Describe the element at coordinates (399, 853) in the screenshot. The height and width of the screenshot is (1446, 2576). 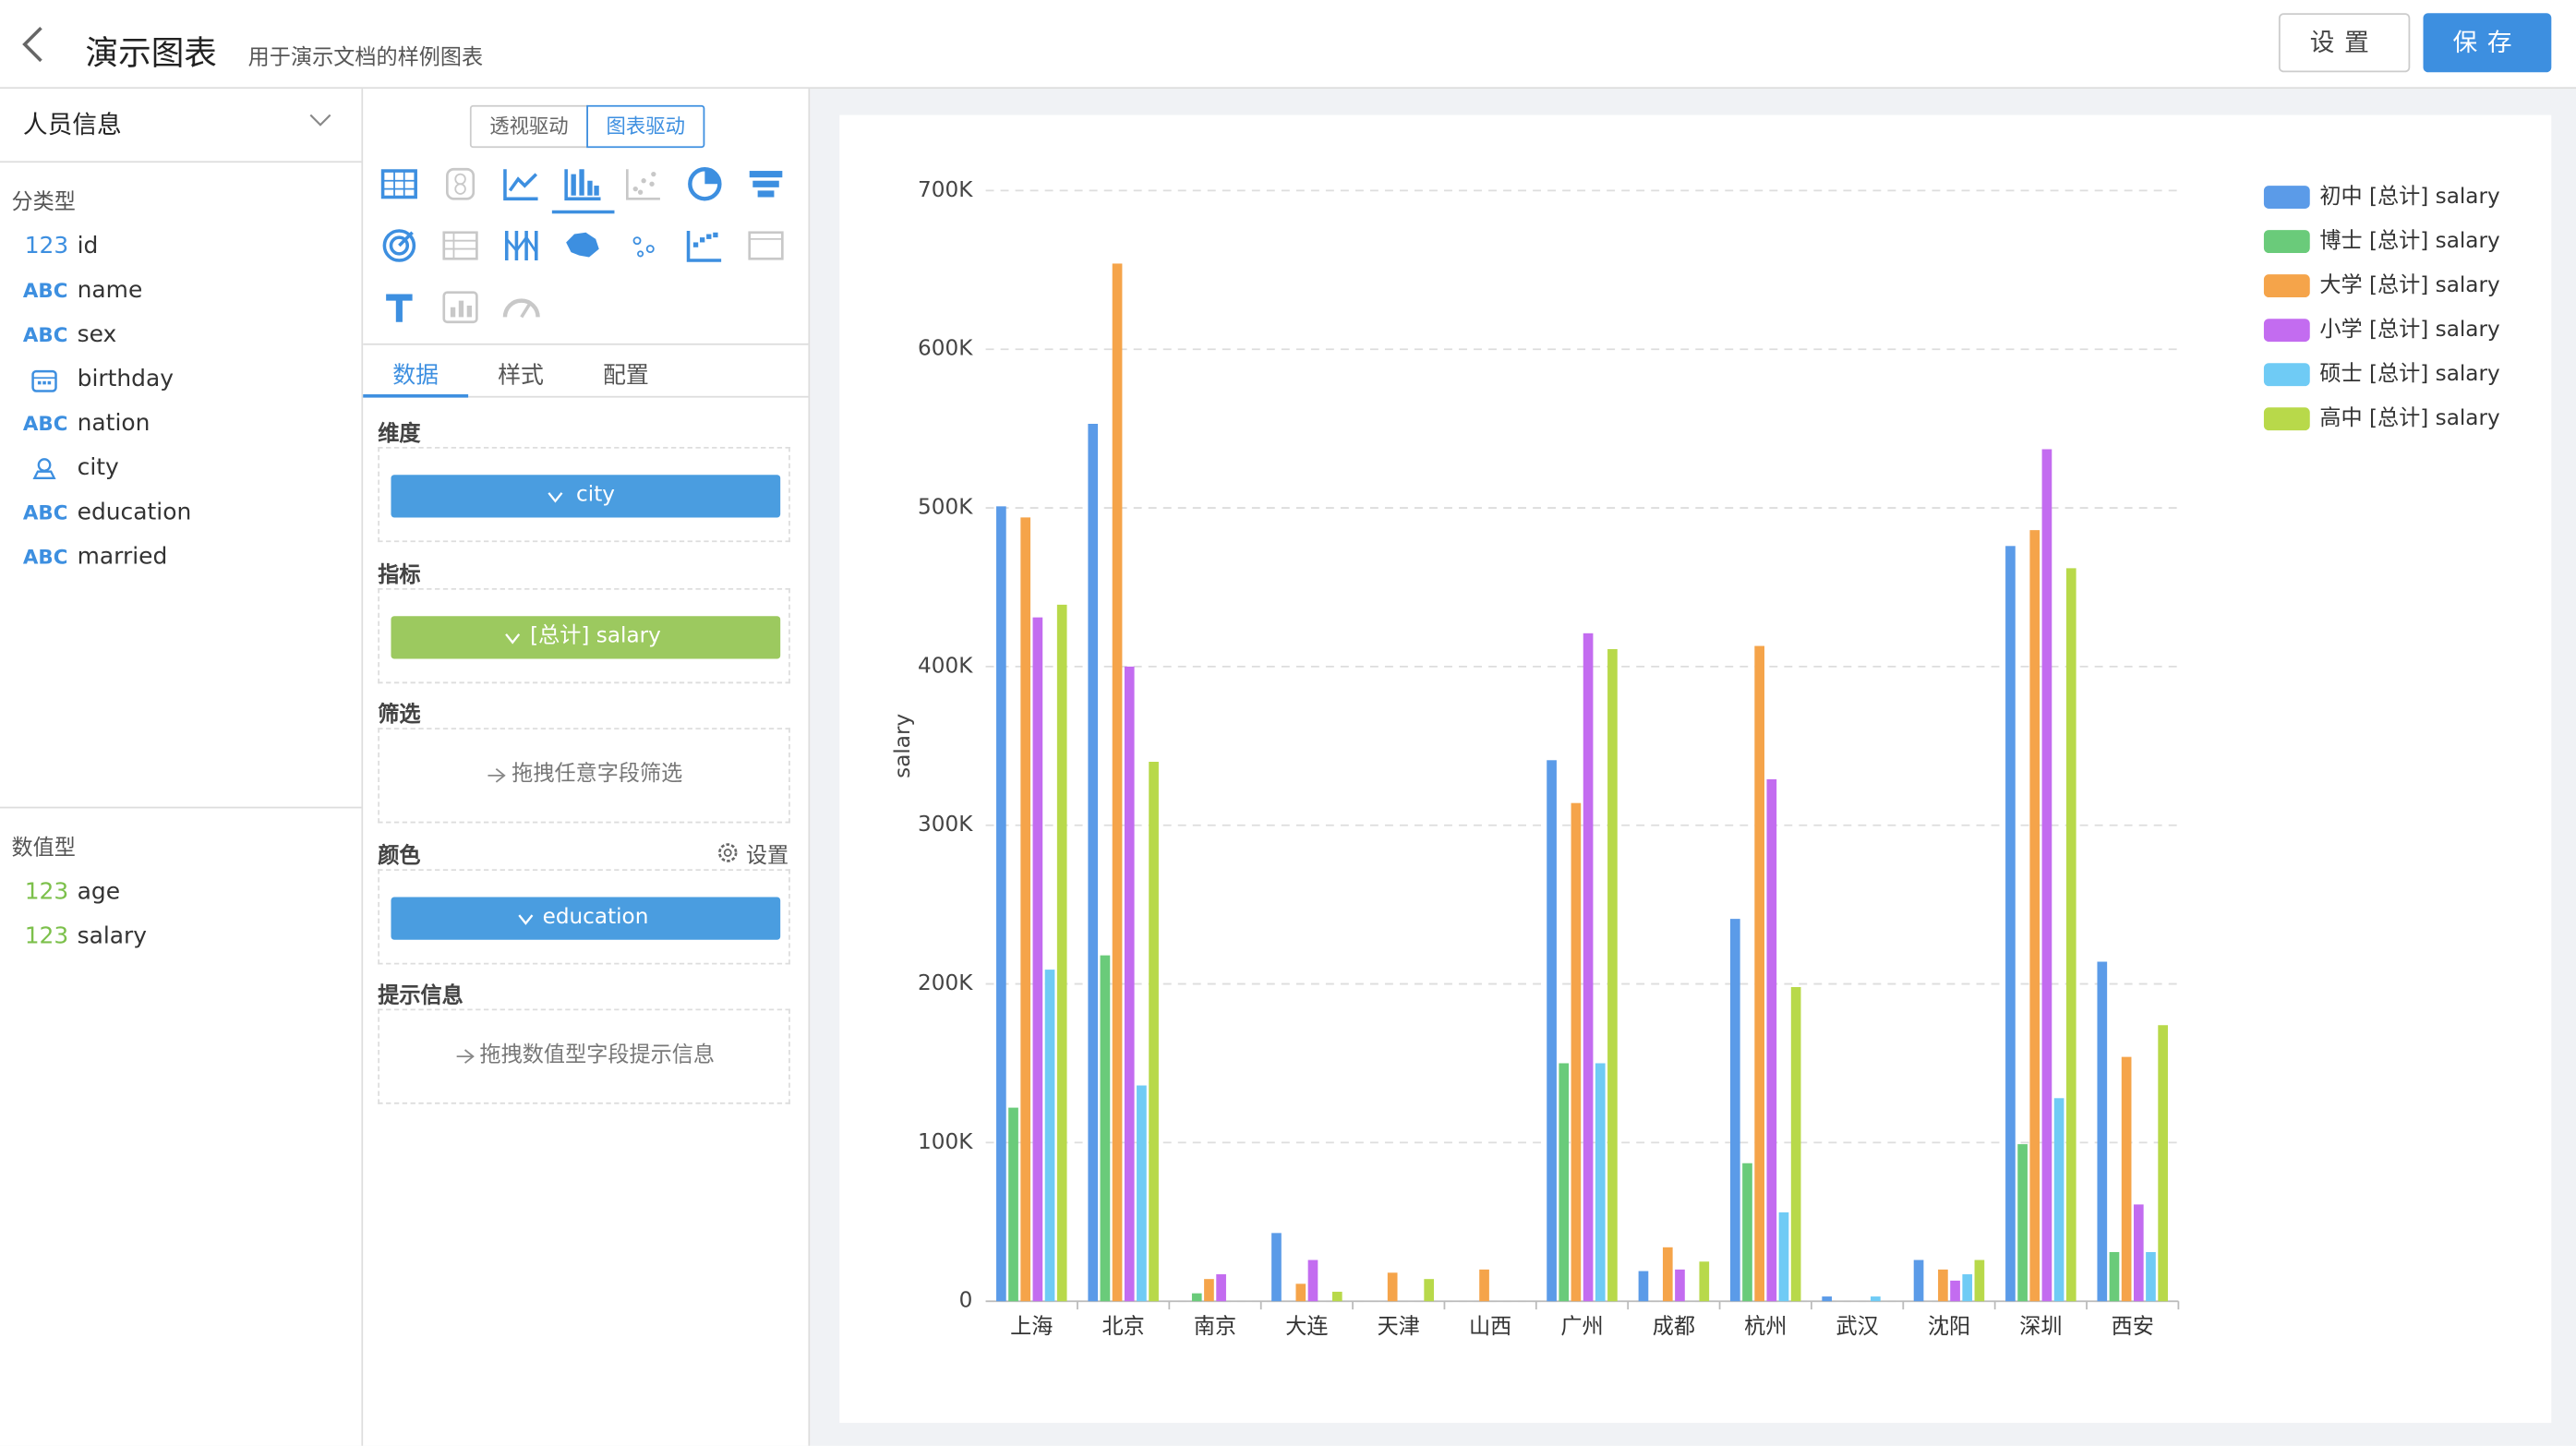
I see `section-title: 颜色` at that location.